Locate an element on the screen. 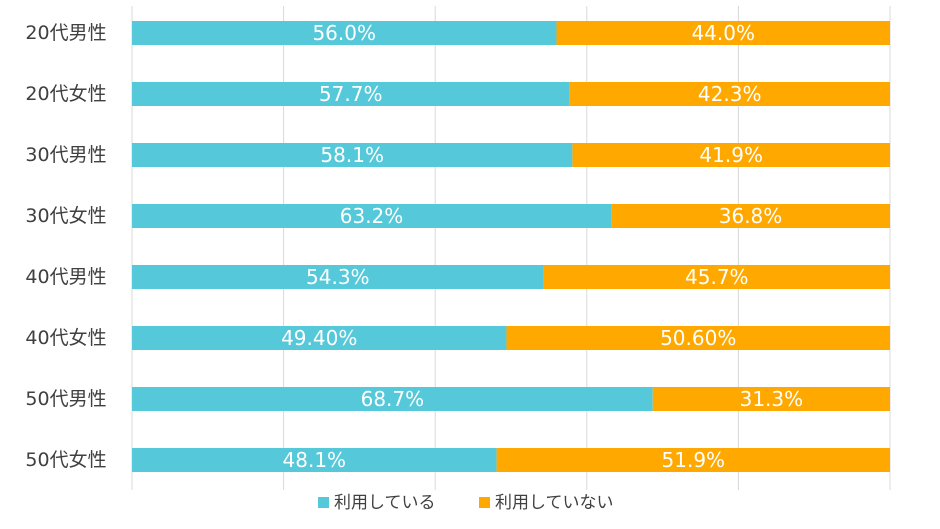 This screenshot has height=529, width=940. legend: 利用している 利用していない is located at coordinates (466, 503).